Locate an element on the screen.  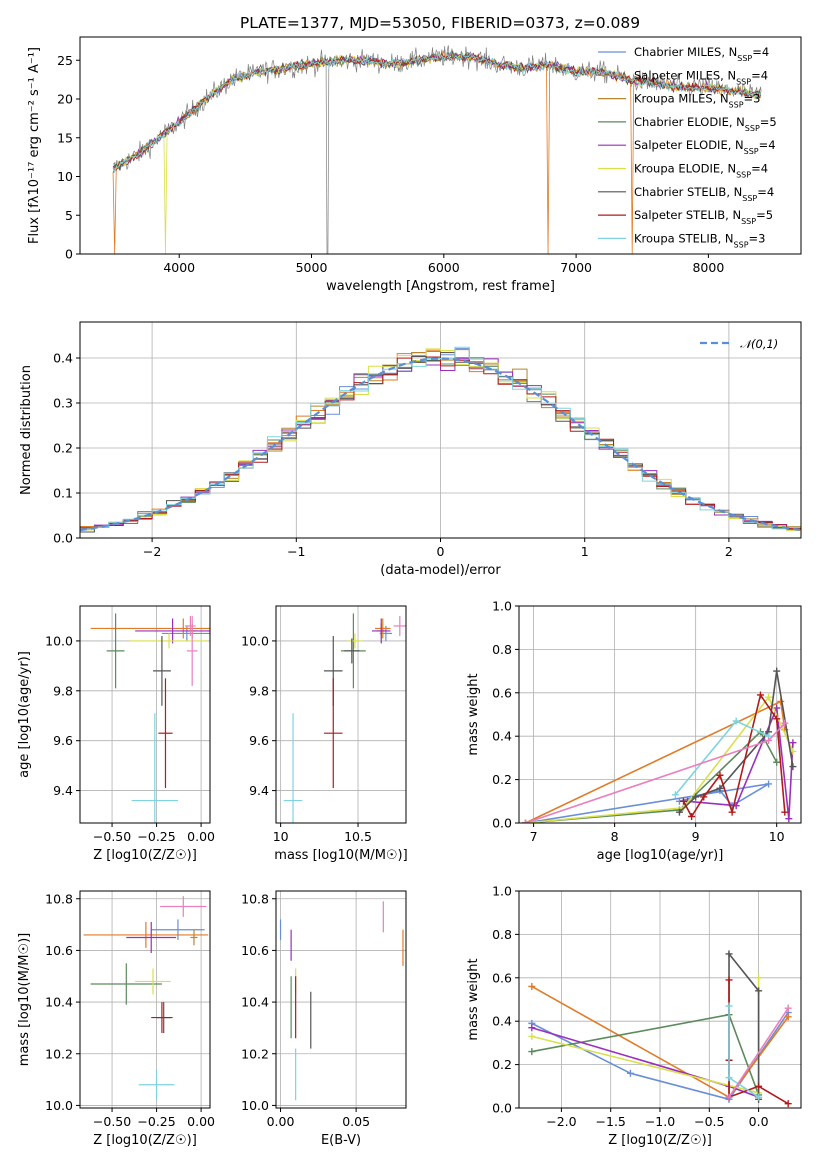
normal-reference-curve is located at coordinates (440, 444).